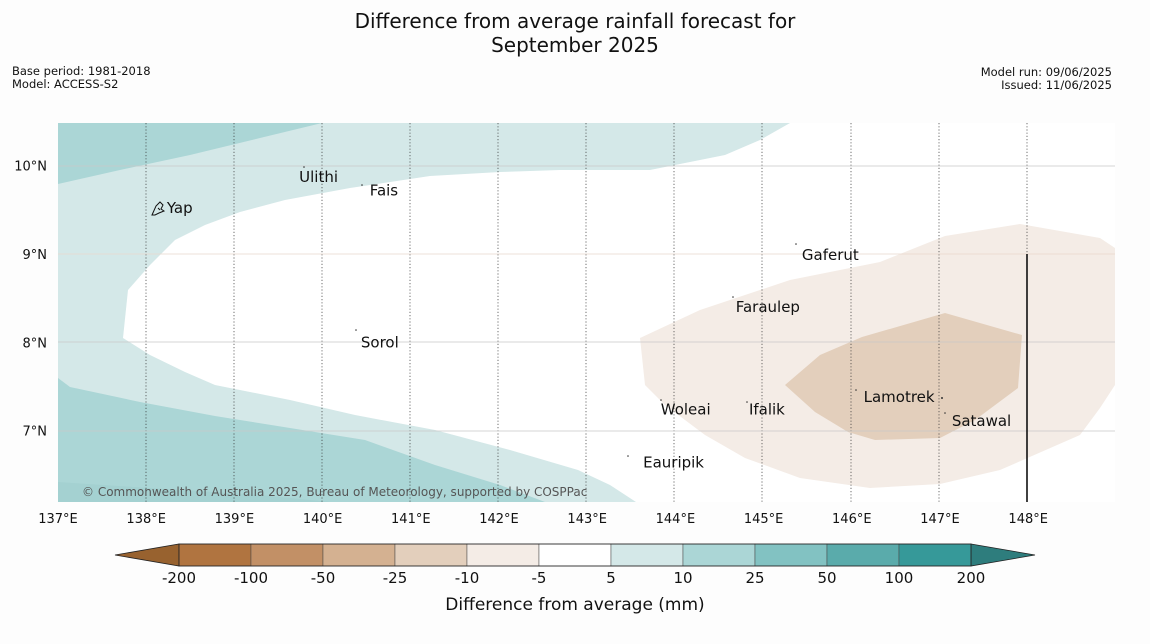  What do you see at coordinates (411, 519) in the screenshot?
I see `lon-tick-label: 141°E` at bounding box center [411, 519].